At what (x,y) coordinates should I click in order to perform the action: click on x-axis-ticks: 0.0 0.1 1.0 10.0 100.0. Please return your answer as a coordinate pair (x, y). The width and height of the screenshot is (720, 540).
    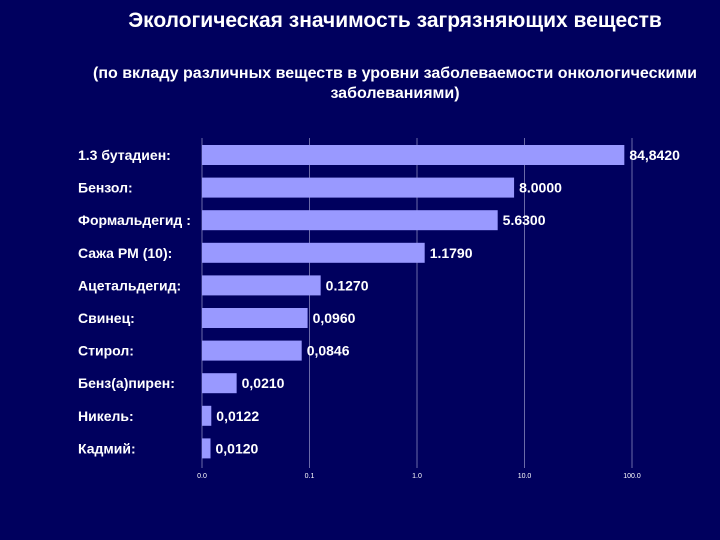
    Looking at the image, I should click on (419, 476).